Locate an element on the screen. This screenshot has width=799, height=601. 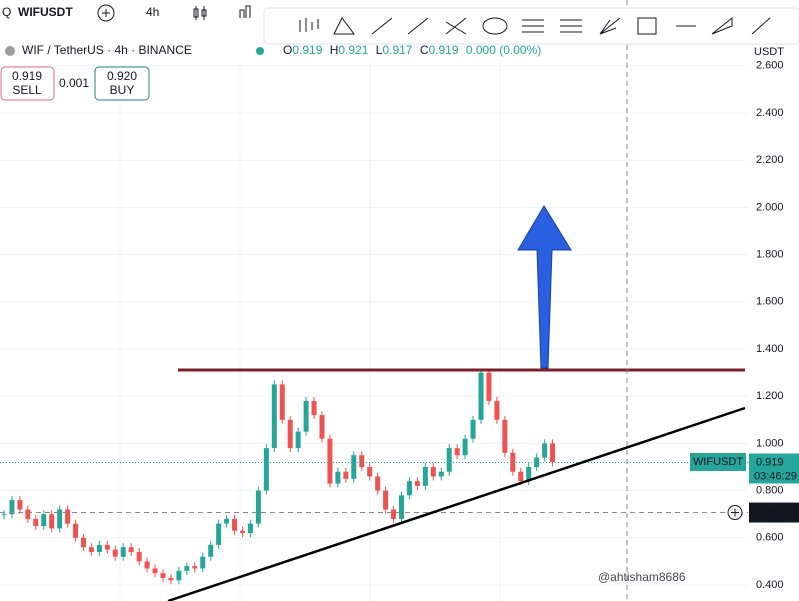
watermark: @ahtisham8686 is located at coordinates (642, 577).